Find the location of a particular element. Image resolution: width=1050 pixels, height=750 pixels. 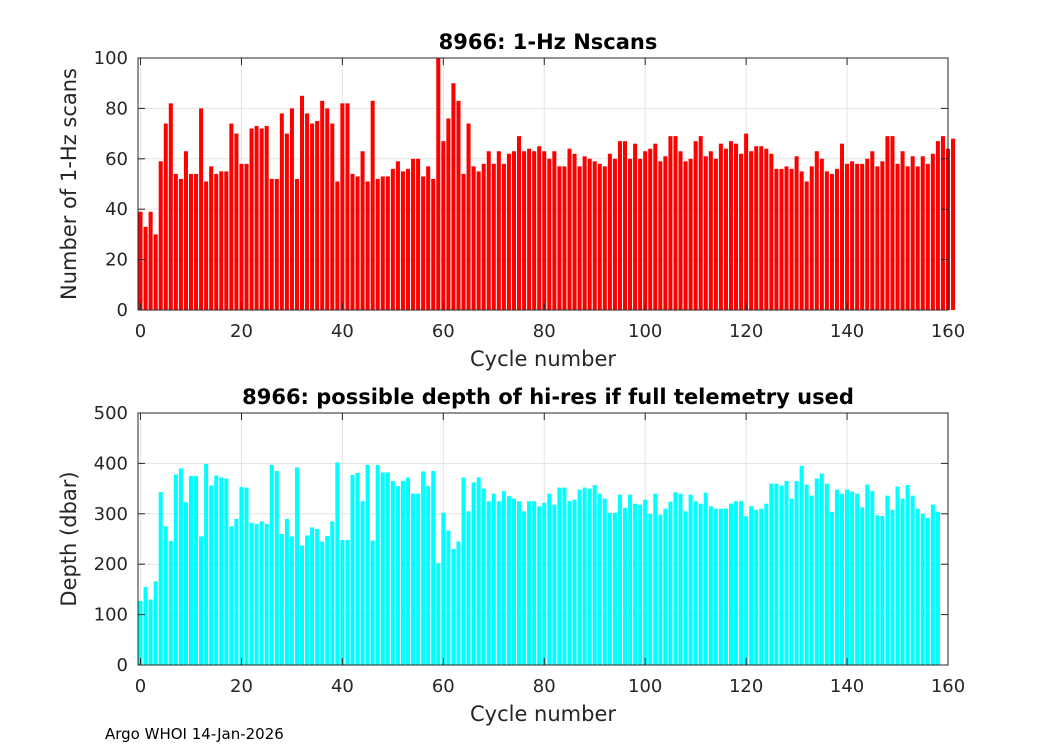

chart-title: 8966: 1-Hz Nscans is located at coordinates (548, 42).